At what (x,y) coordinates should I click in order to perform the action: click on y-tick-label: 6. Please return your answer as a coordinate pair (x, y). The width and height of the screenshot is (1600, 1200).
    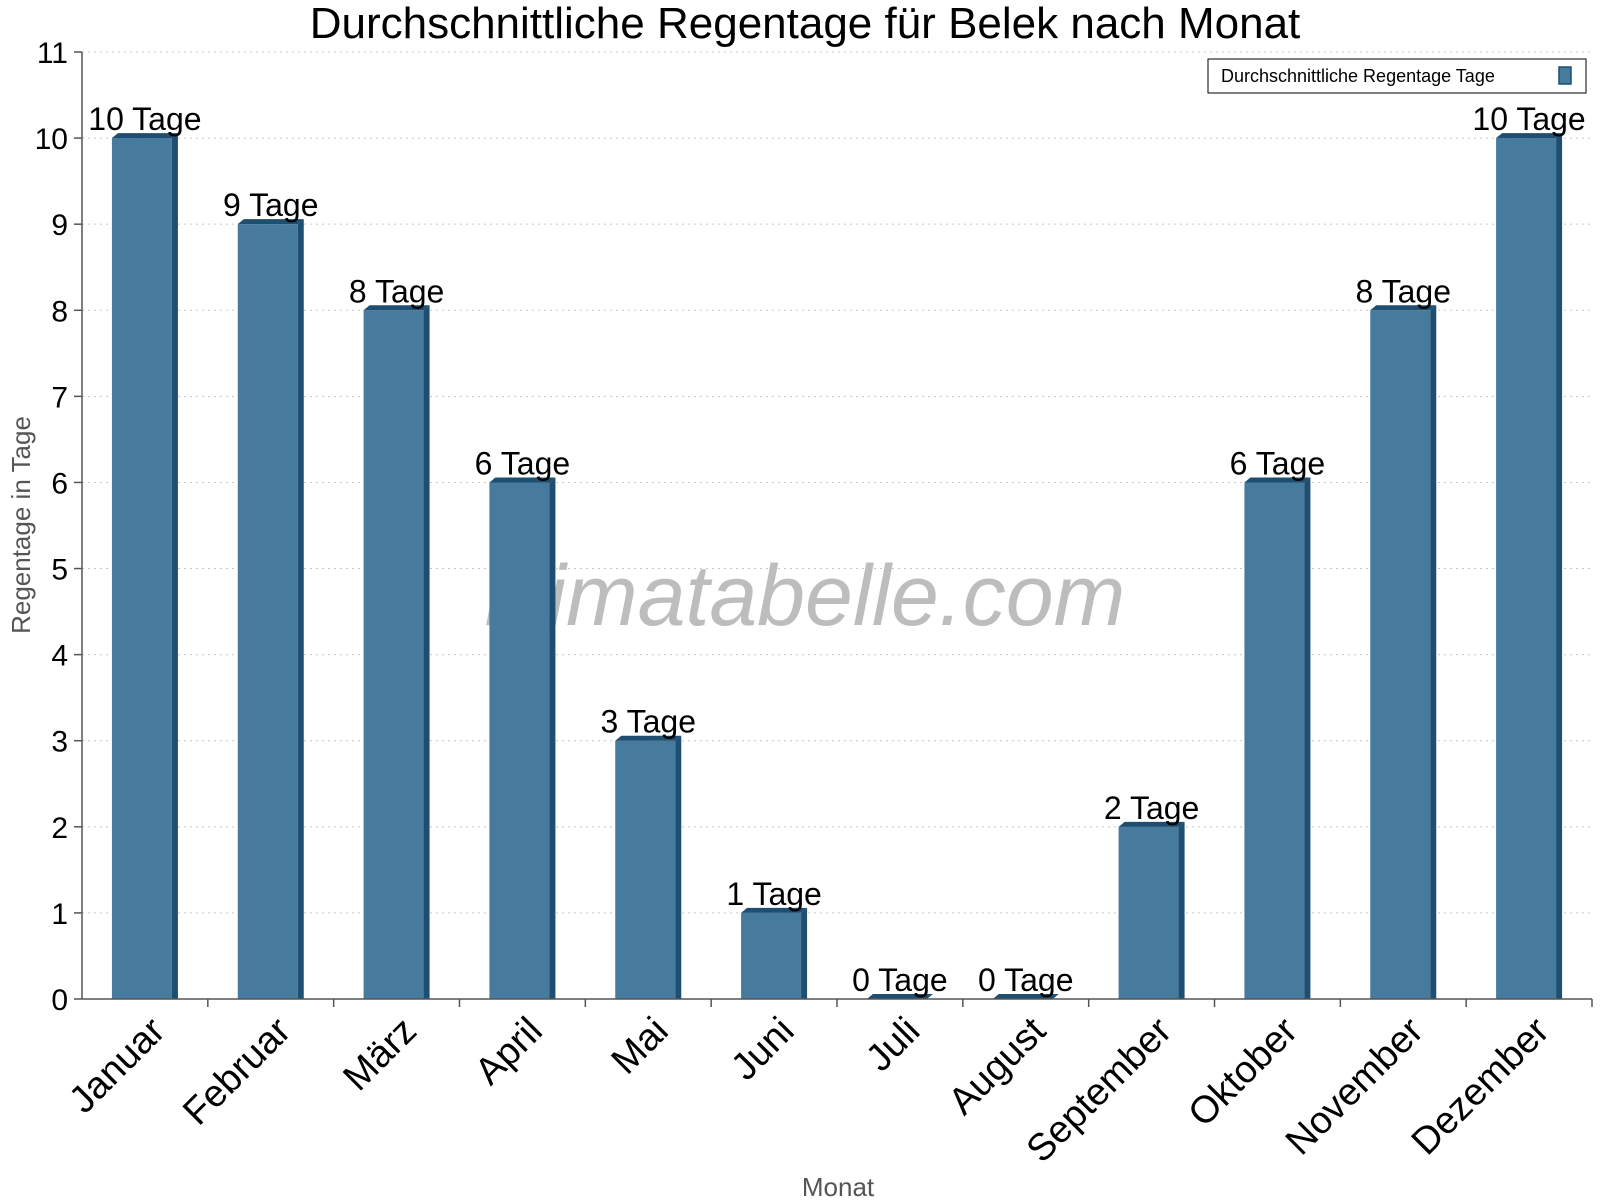
    Looking at the image, I should click on (59, 483).